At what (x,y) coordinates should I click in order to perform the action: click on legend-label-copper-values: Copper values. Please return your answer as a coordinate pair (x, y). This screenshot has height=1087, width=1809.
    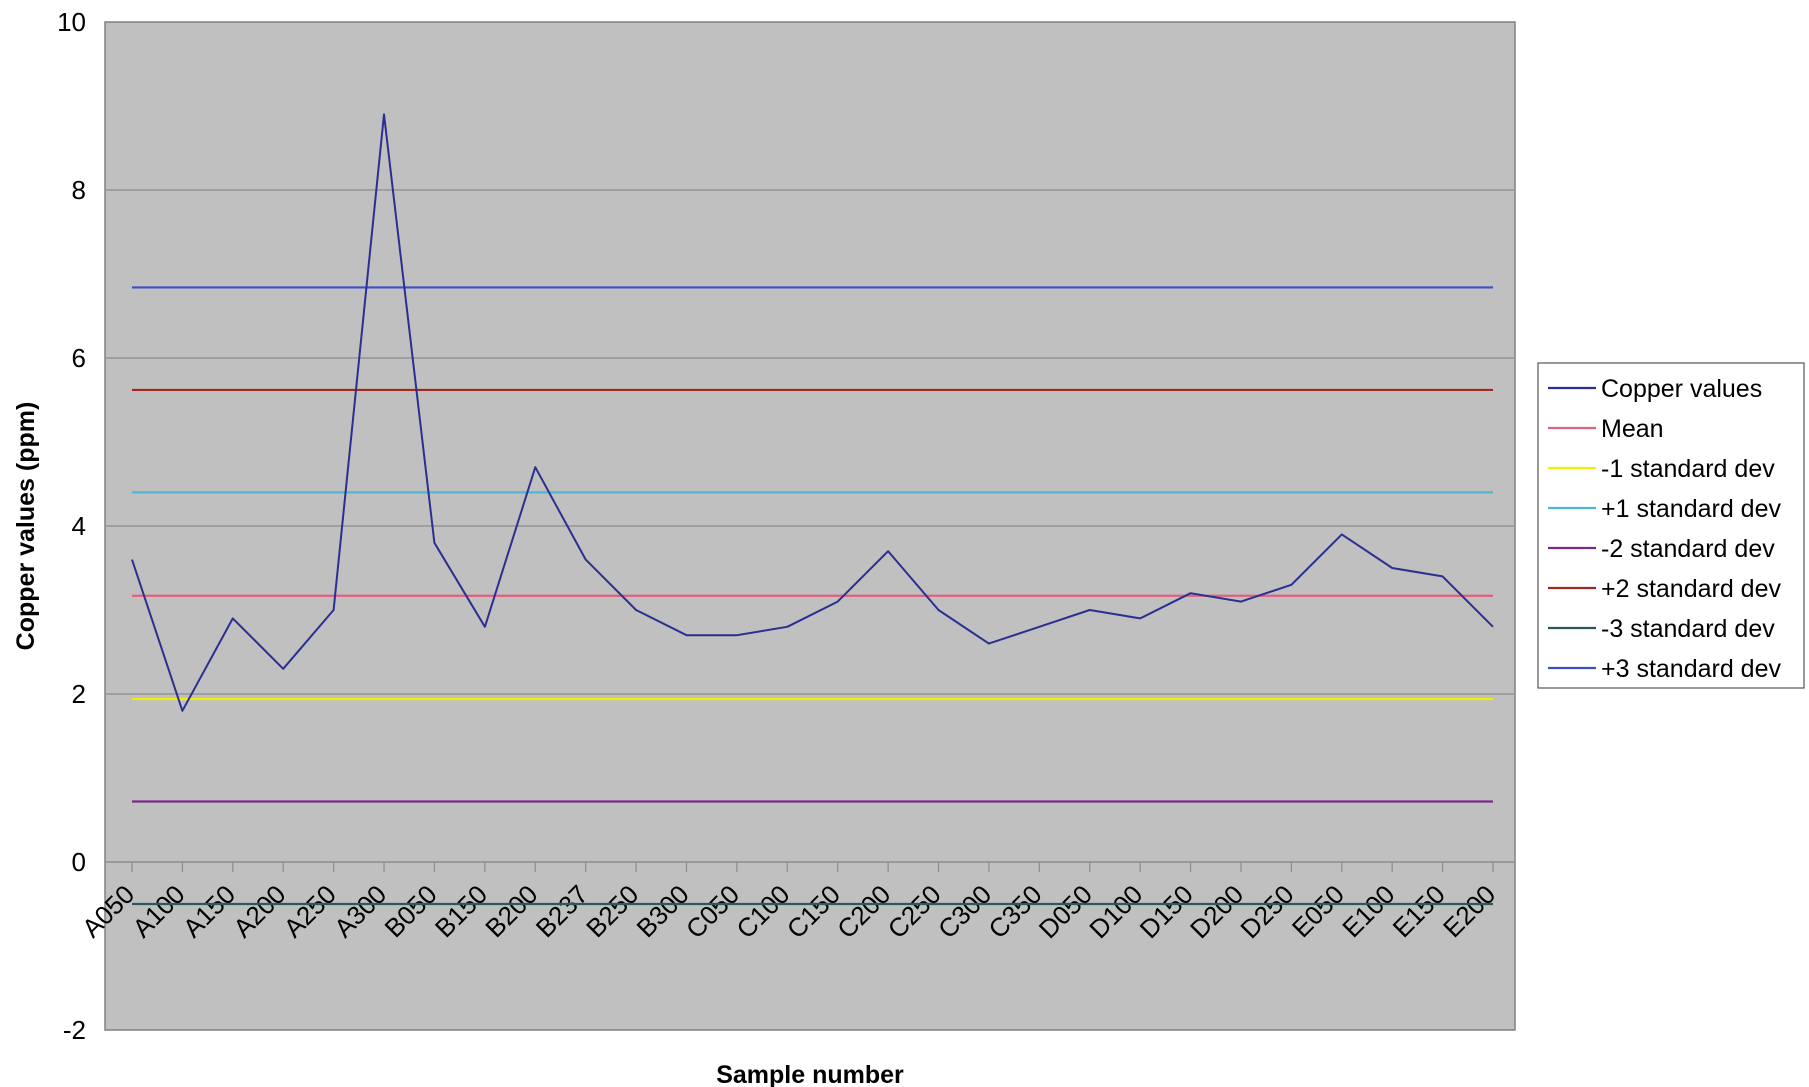
    Looking at the image, I should click on (1681, 389).